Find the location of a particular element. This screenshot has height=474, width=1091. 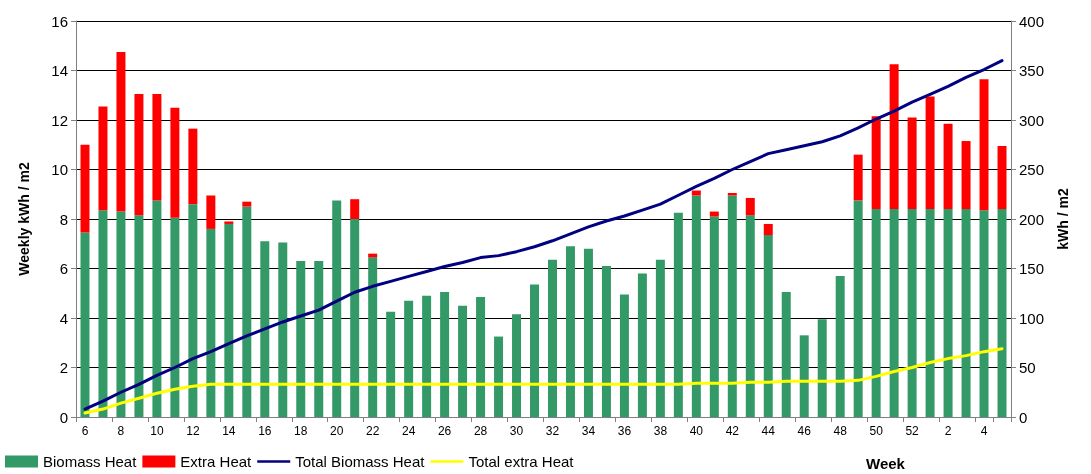

y2-tick-label: 150 is located at coordinates (1032, 268).